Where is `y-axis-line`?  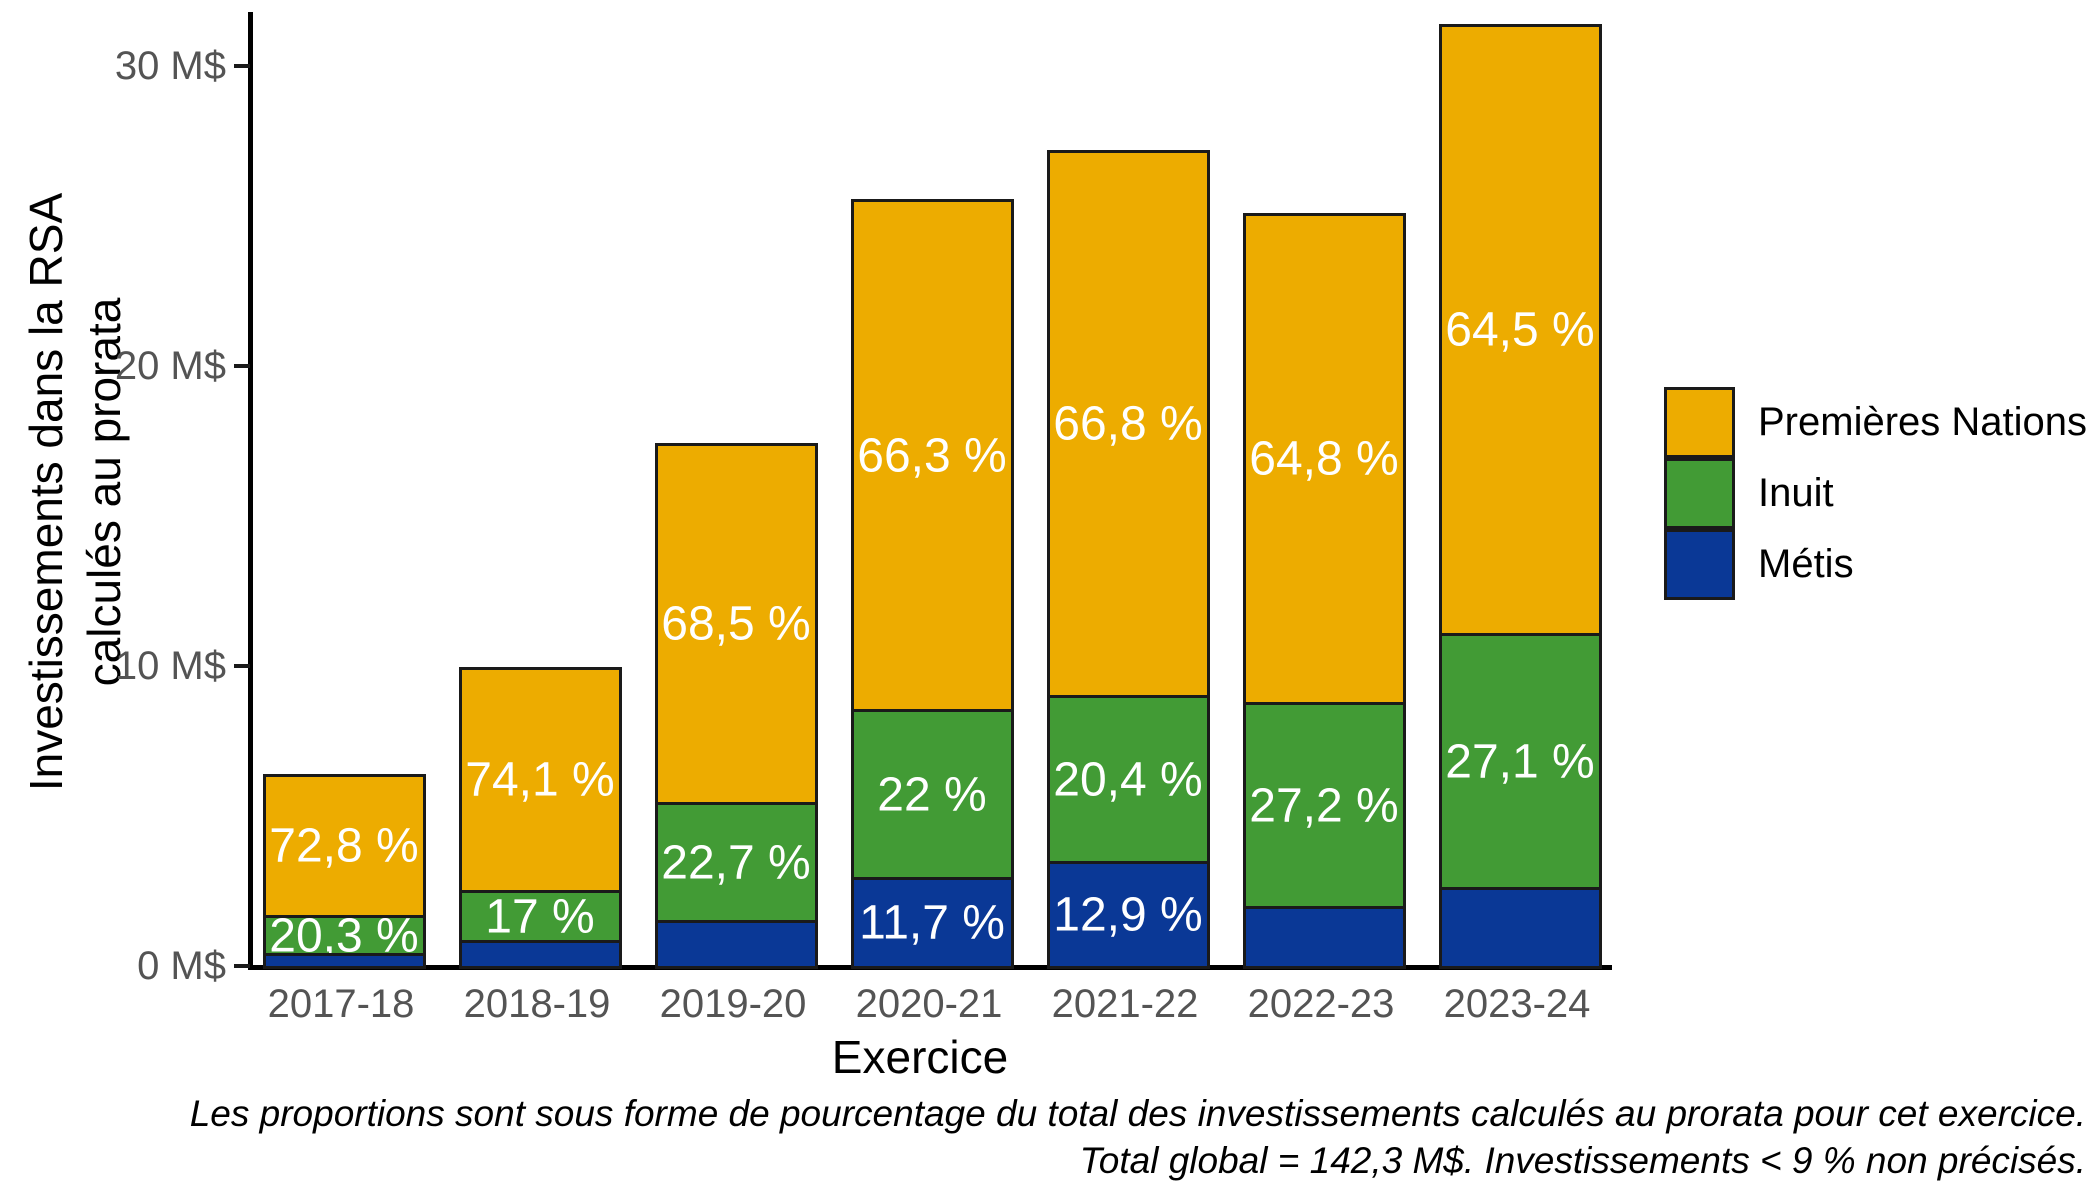
y-axis-line is located at coordinates (250, 491).